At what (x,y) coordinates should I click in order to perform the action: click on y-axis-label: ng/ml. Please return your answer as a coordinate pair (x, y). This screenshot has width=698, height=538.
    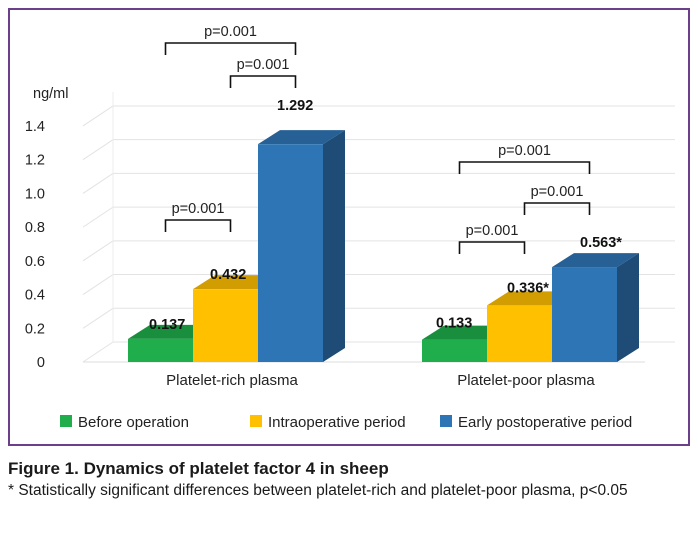
    Looking at the image, I should click on (50, 94).